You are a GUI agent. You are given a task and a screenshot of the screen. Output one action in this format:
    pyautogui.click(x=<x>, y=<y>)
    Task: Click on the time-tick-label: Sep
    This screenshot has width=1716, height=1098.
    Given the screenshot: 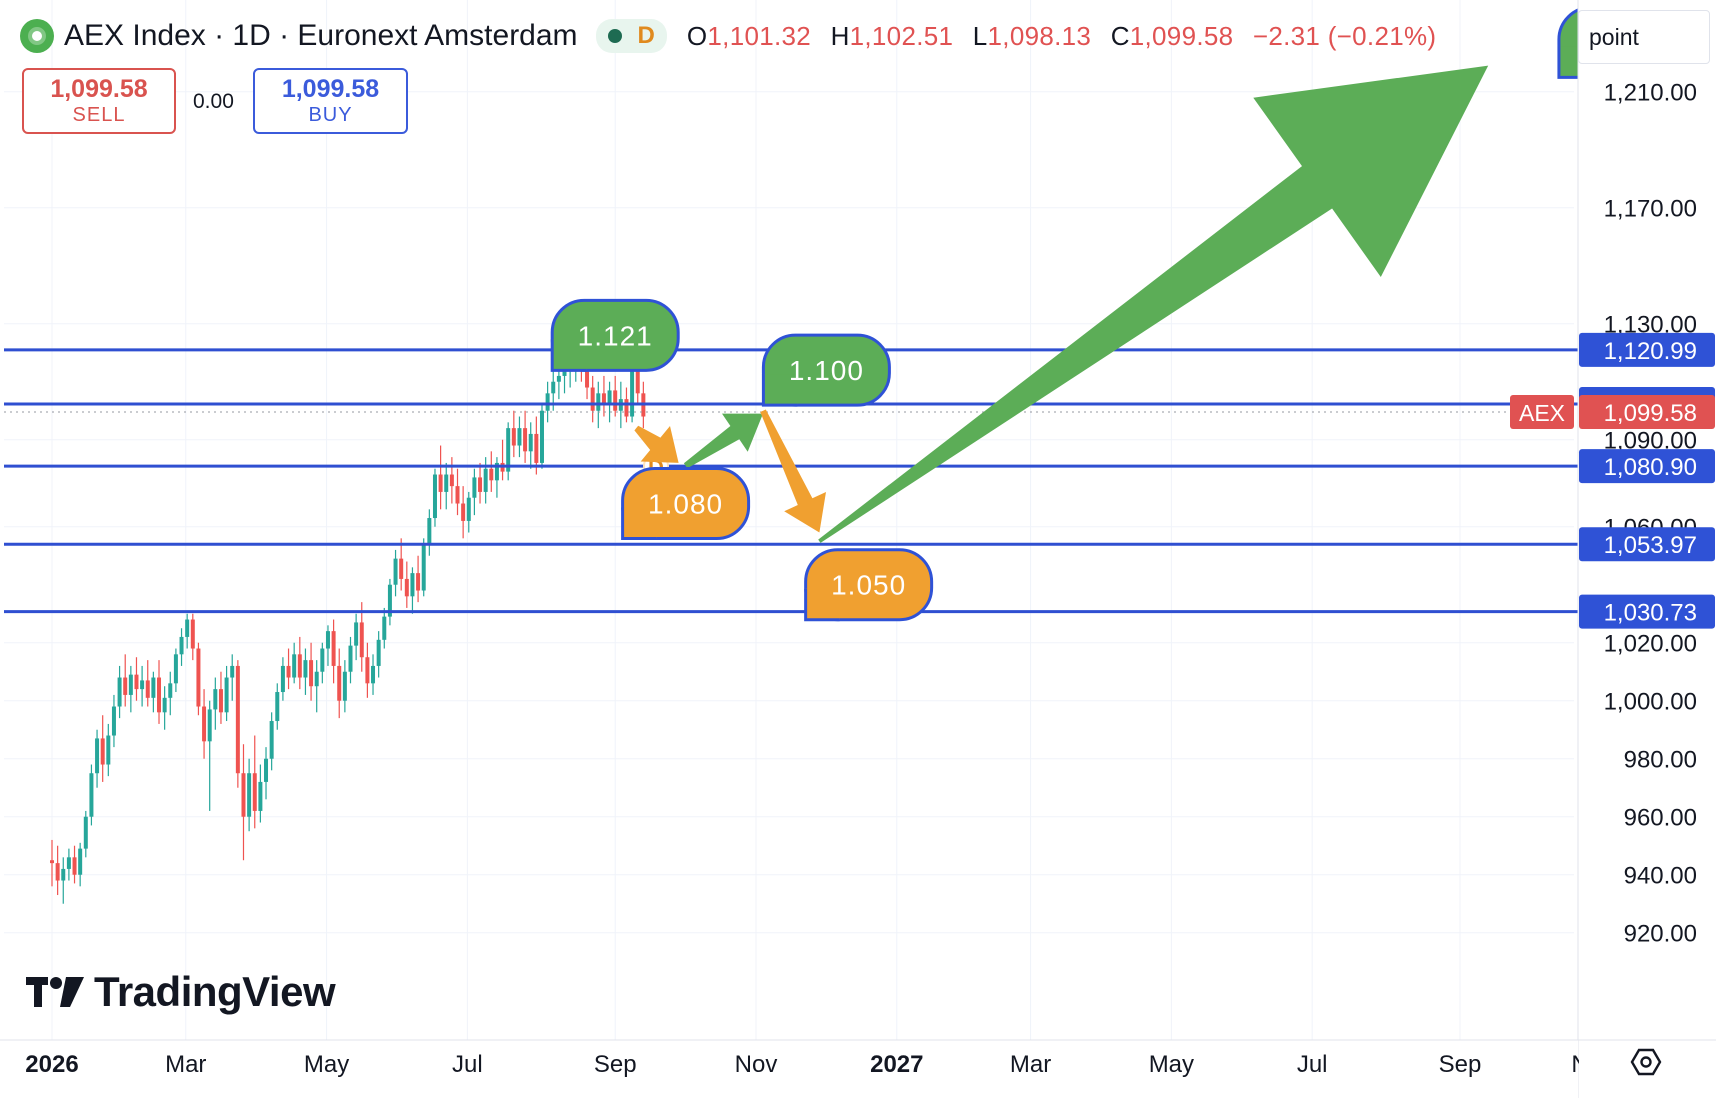 What is the action you would take?
    pyautogui.click(x=615, y=1064)
    